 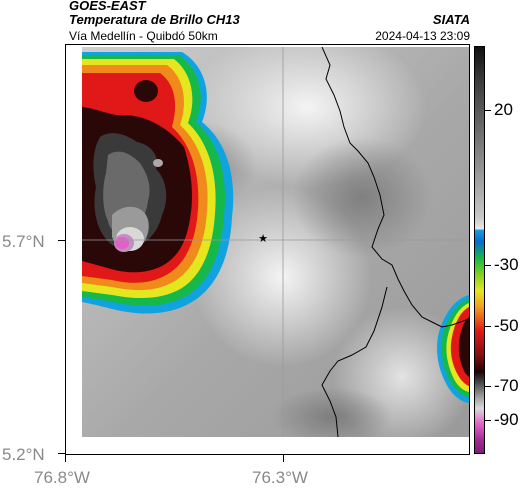 What do you see at coordinates (451, 19) in the screenshot?
I see `organization-label: SIATA` at bounding box center [451, 19].